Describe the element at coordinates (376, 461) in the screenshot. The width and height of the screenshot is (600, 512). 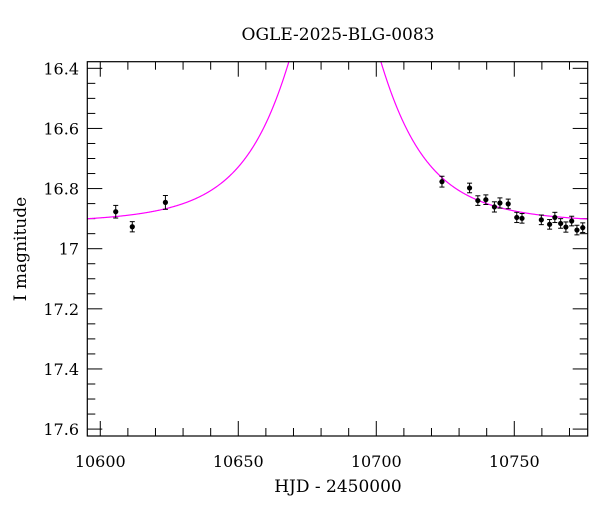
I see `x-tick-label: 10700` at that location.